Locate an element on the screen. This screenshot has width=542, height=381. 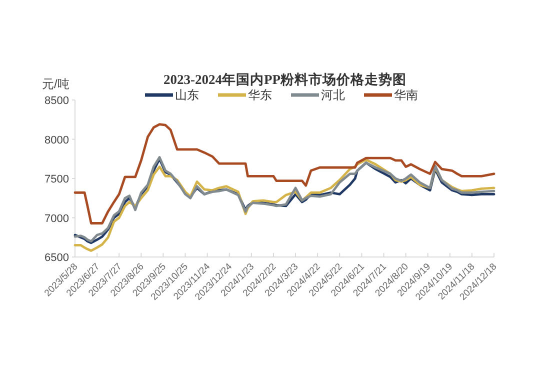
legend-label: 河北 is located at coordinates (333, 95).